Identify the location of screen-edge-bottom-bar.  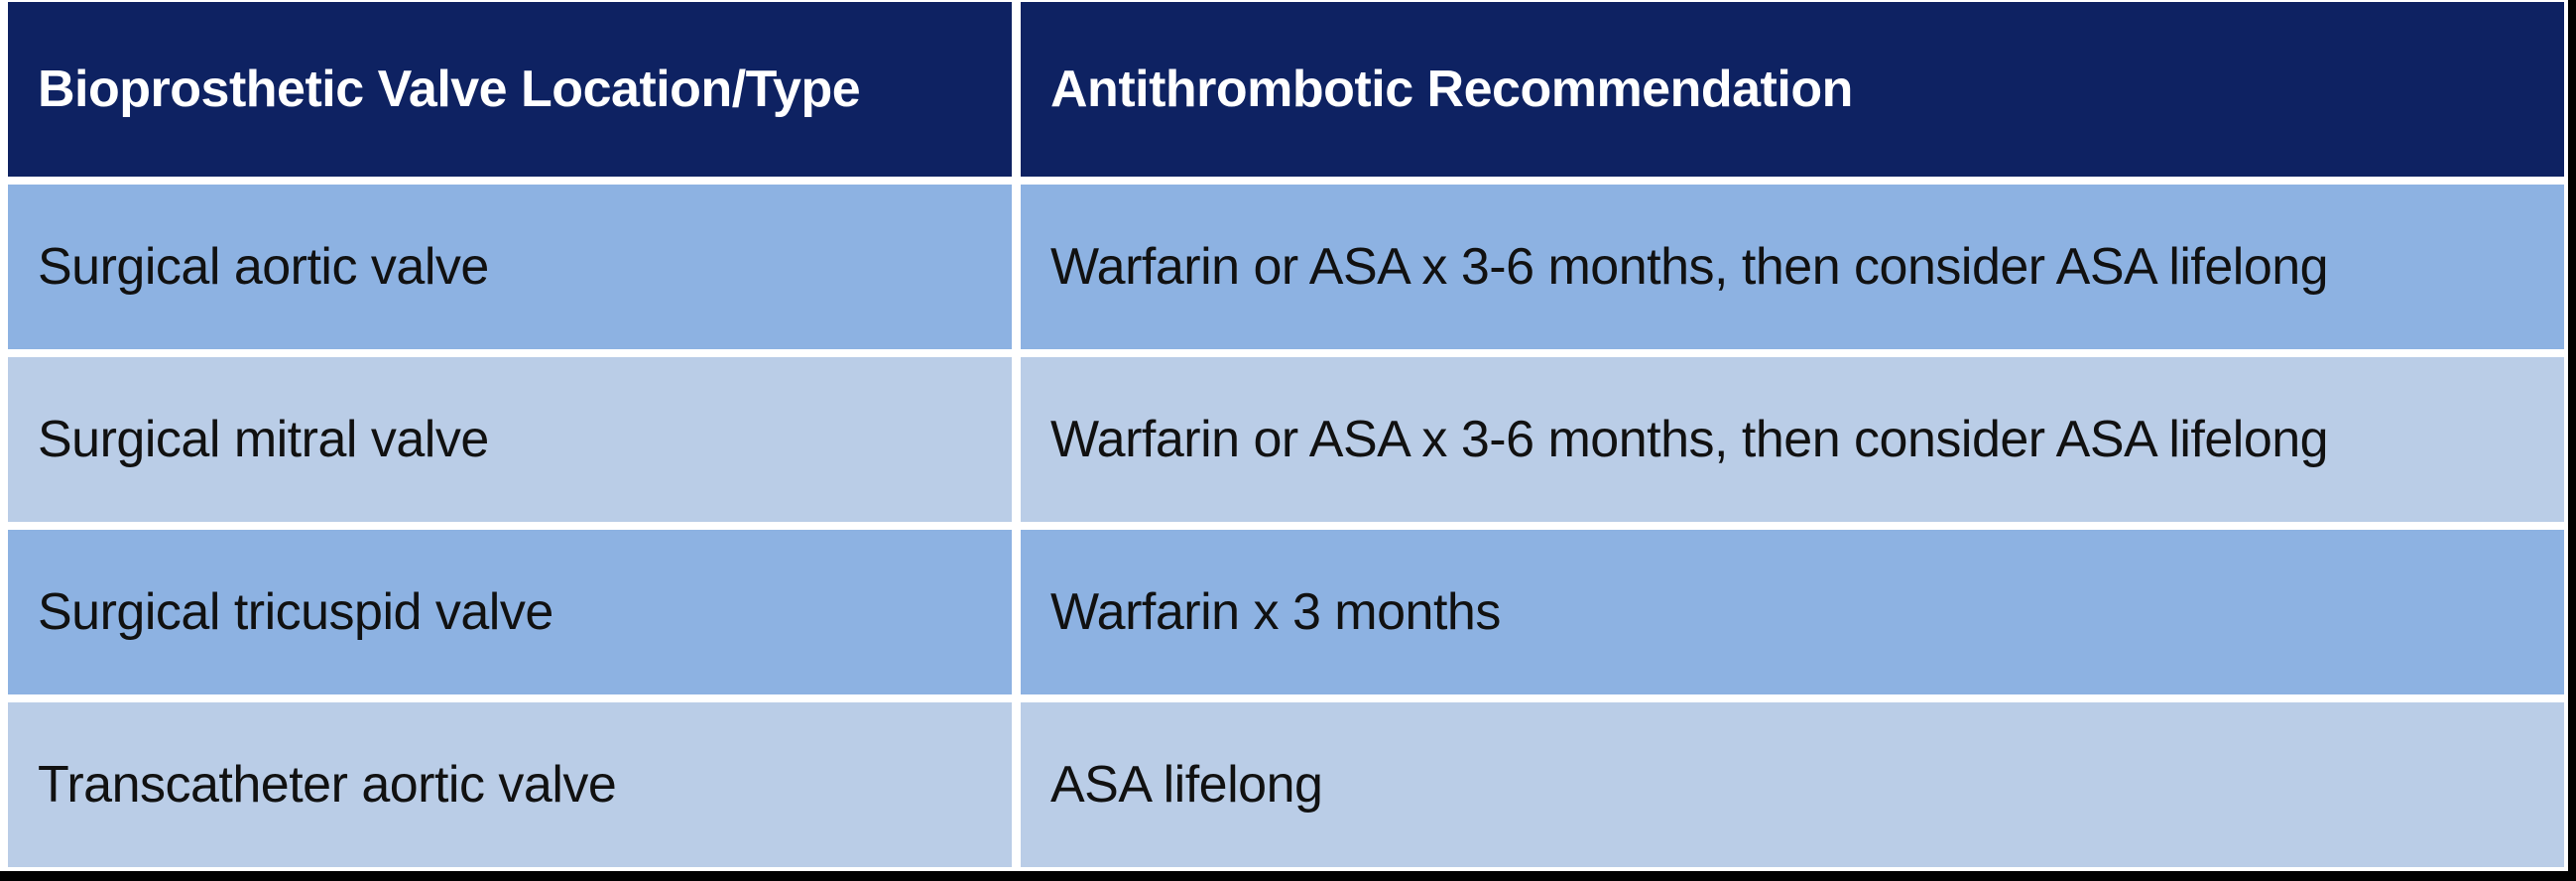
(1288, 876).